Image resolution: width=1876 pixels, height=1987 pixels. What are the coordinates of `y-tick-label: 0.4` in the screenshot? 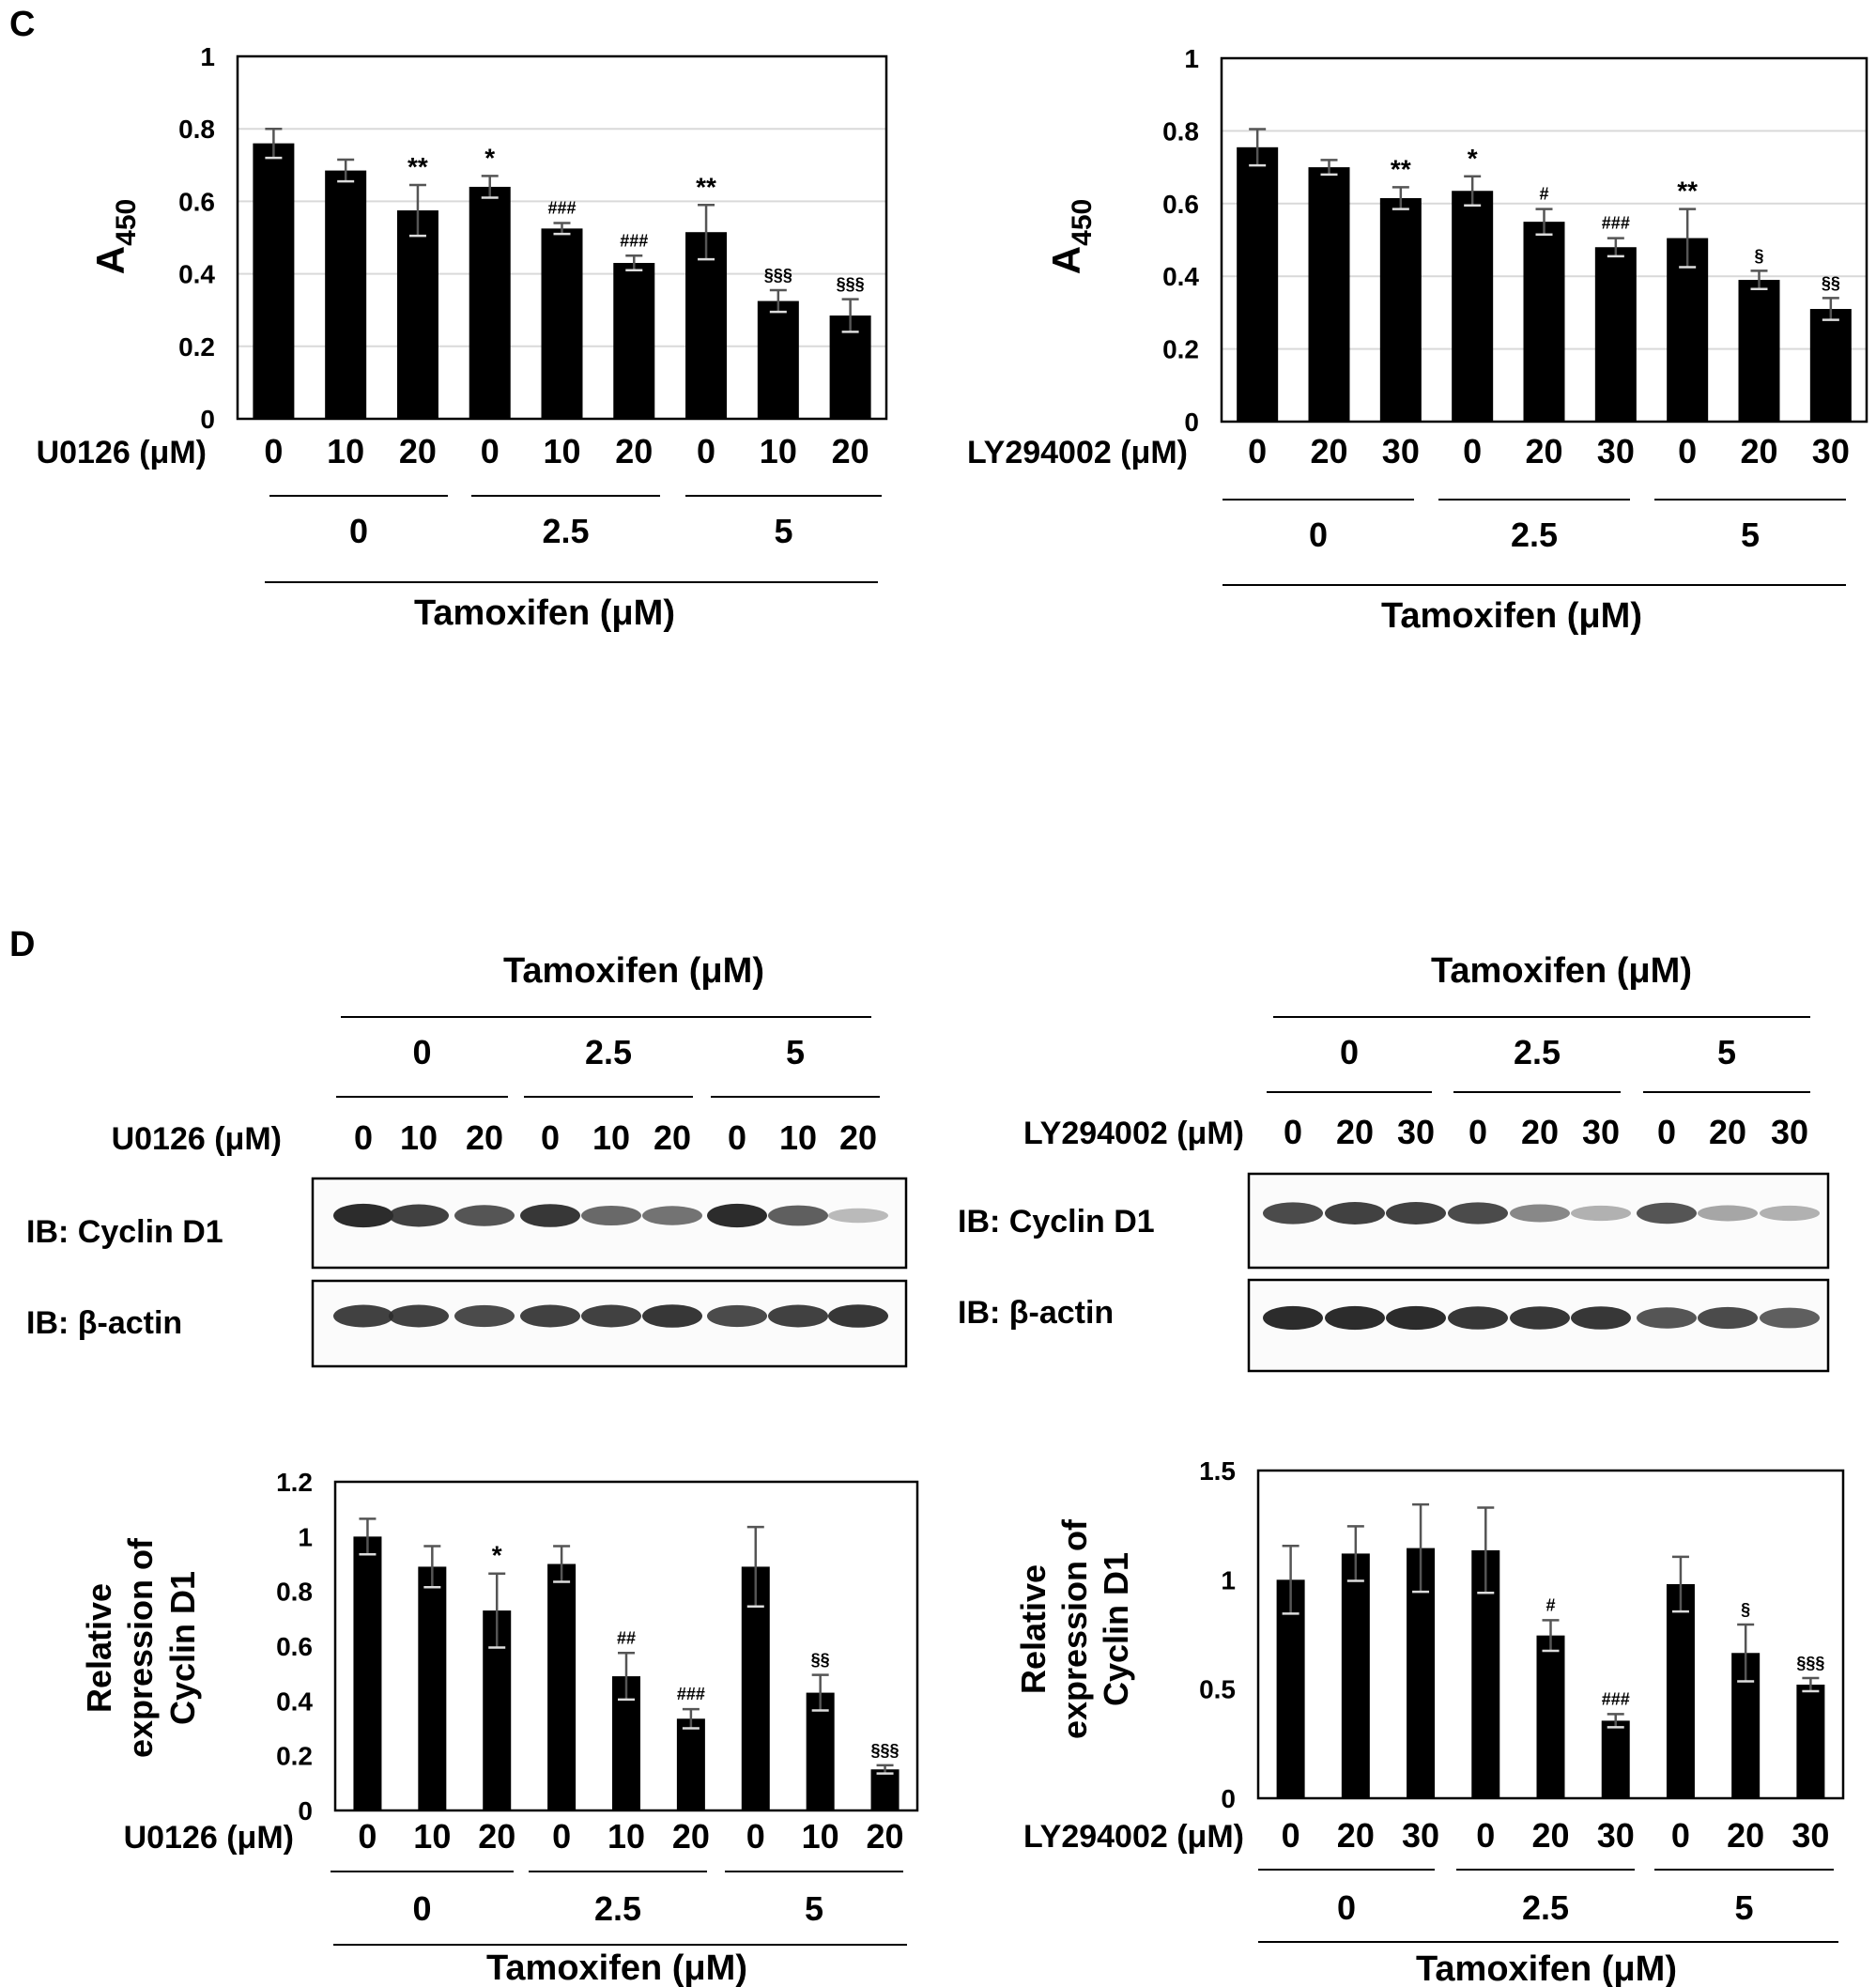 It's located at (1180, 276).